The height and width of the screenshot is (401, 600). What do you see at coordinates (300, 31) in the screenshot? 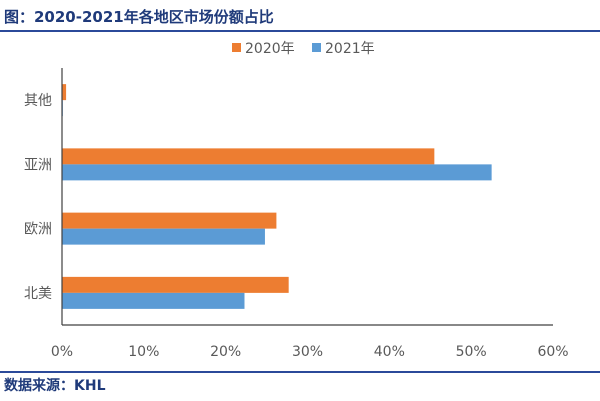
I see `title-divider` at bounding box center [300, 31].